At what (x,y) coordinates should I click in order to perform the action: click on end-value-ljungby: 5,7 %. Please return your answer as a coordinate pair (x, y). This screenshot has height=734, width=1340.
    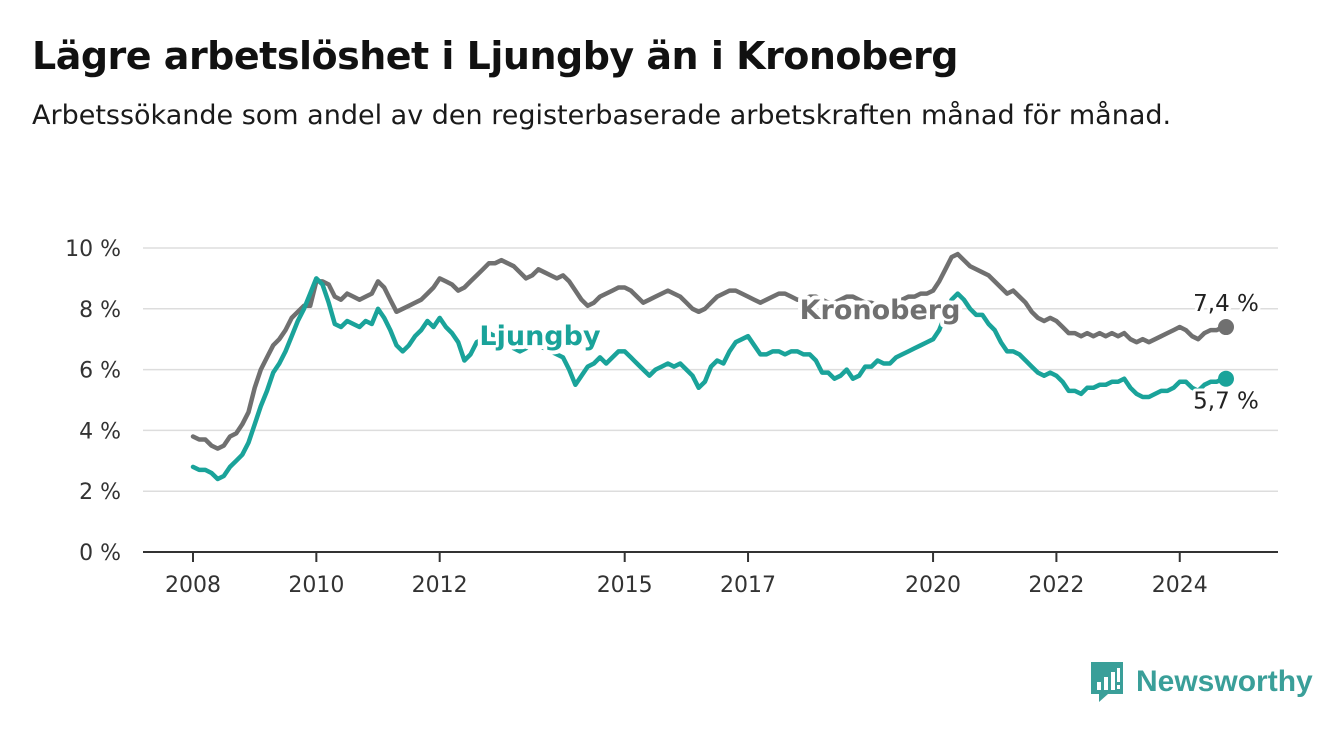
    Looking at the image, I should click on (1226, 402).